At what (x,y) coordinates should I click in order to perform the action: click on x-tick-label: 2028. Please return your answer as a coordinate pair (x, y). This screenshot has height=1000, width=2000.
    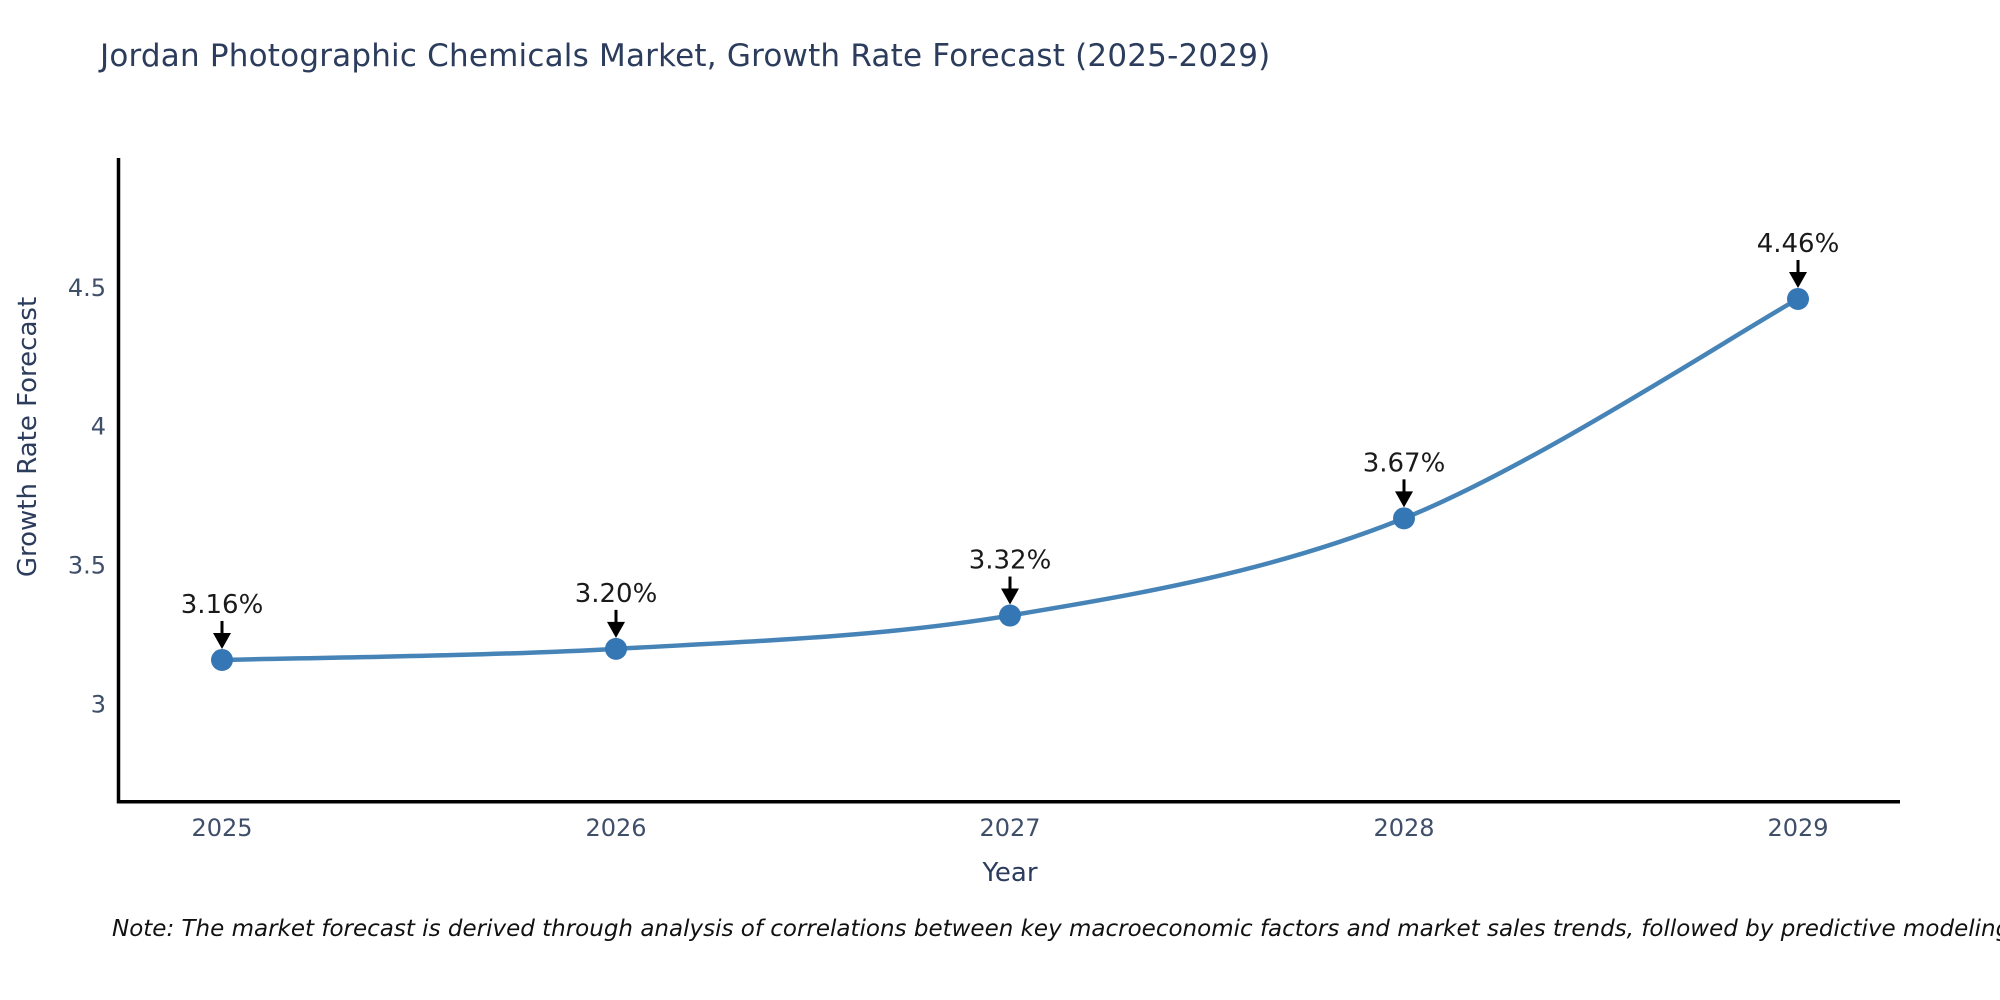
    Looking at the image, I should click on (1403, 828).